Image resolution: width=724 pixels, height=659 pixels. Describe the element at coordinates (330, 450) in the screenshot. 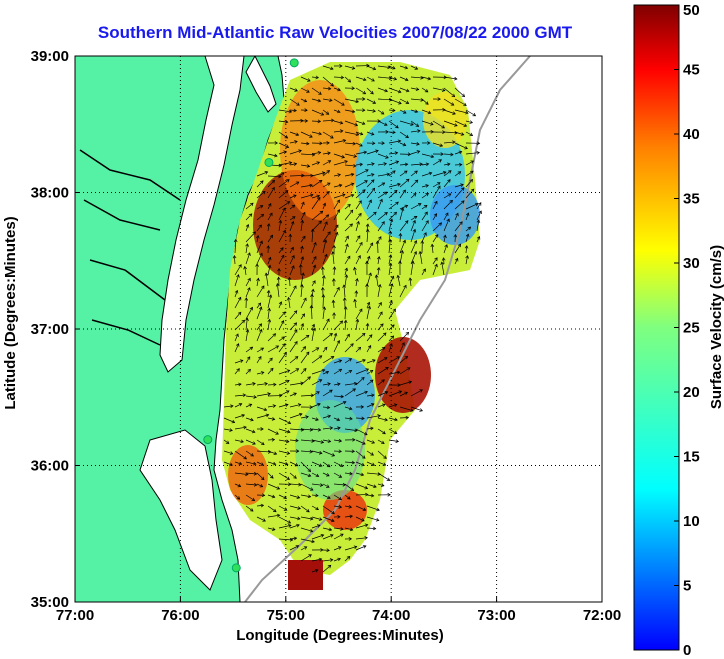

I see `green-band` at that location.